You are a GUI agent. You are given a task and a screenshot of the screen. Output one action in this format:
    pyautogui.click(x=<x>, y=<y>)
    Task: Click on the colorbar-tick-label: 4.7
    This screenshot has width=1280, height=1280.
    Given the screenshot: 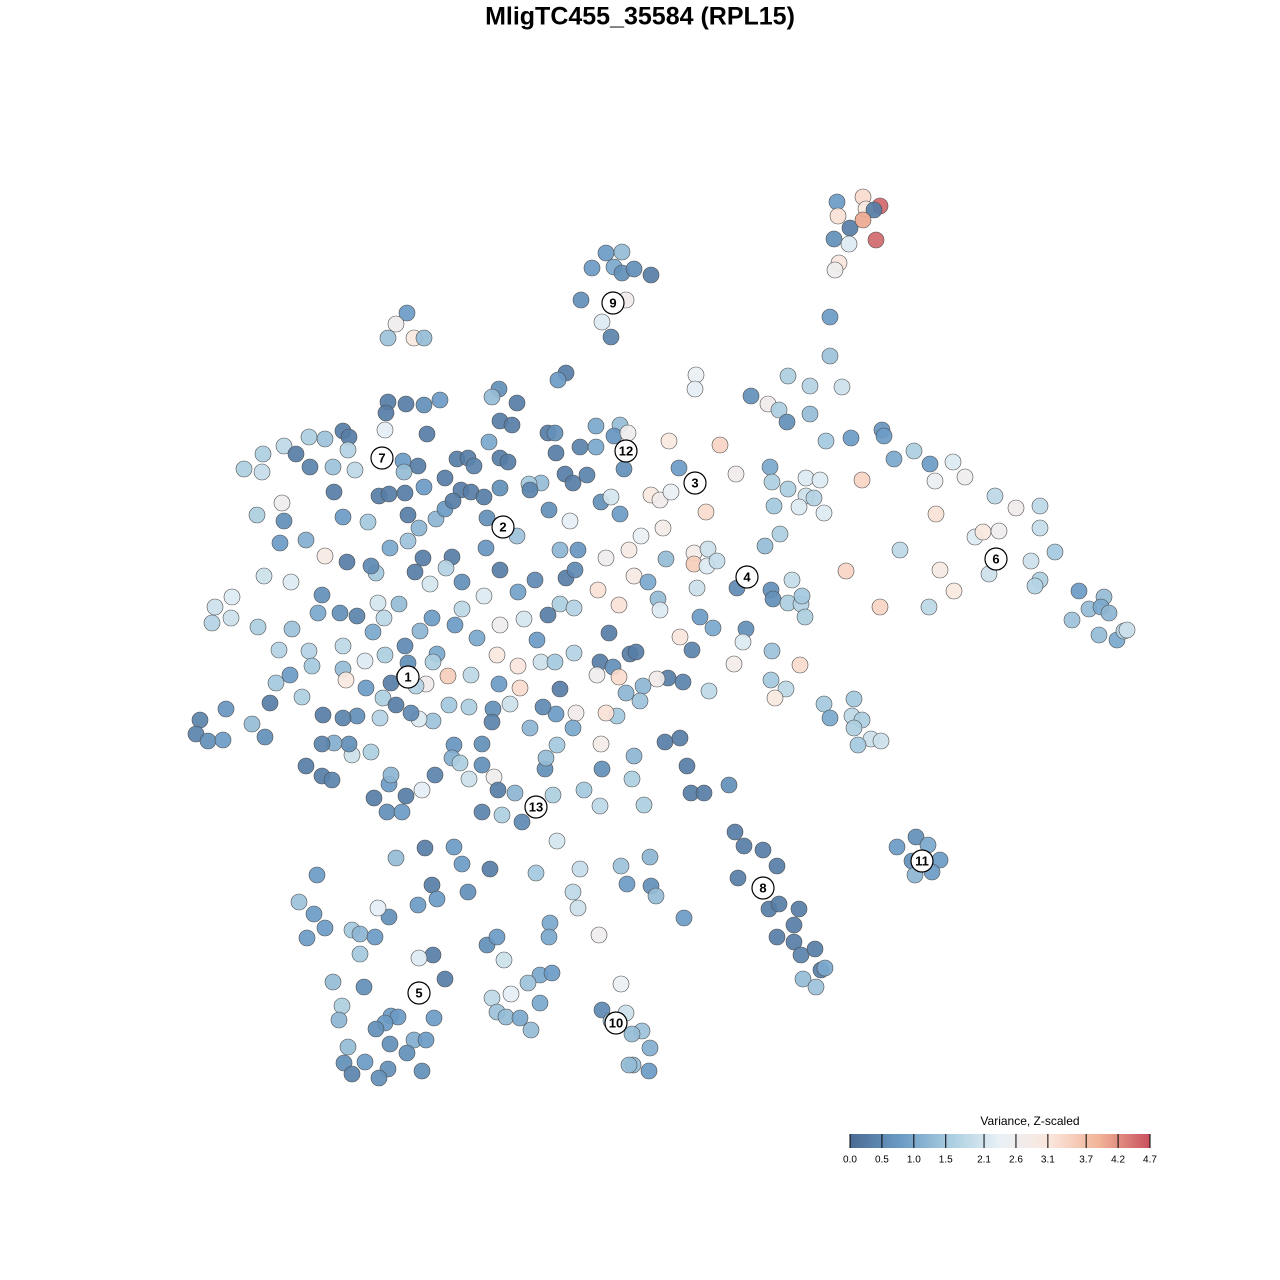 What is the action you would take?
    pyautogui.click(x=1150, y=1160)
    